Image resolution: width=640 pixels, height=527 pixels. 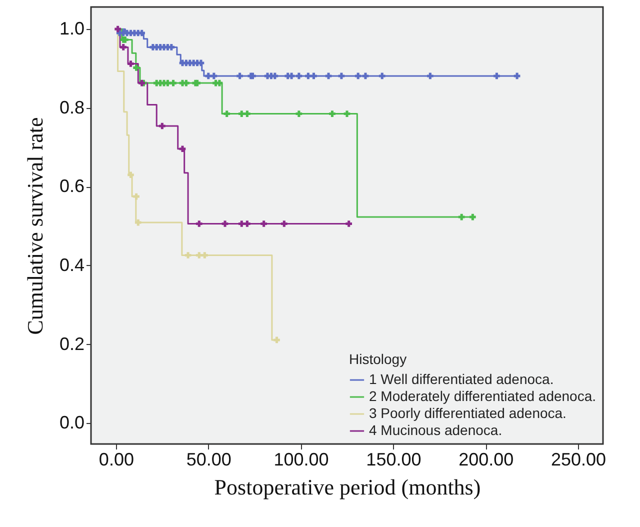 I want to click on y-tick-label: 1.0, so click(x=71, y=28).